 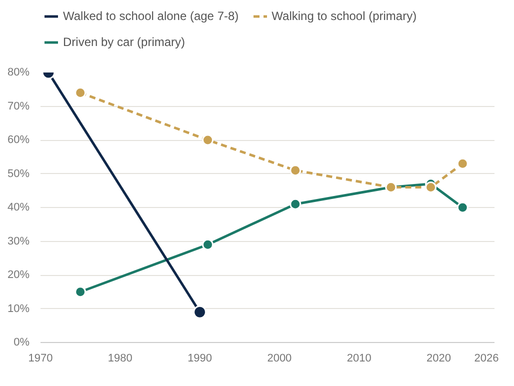 I want to click on legend-label: Walked to school alone (age 7-8), so click(x=151, y=16).